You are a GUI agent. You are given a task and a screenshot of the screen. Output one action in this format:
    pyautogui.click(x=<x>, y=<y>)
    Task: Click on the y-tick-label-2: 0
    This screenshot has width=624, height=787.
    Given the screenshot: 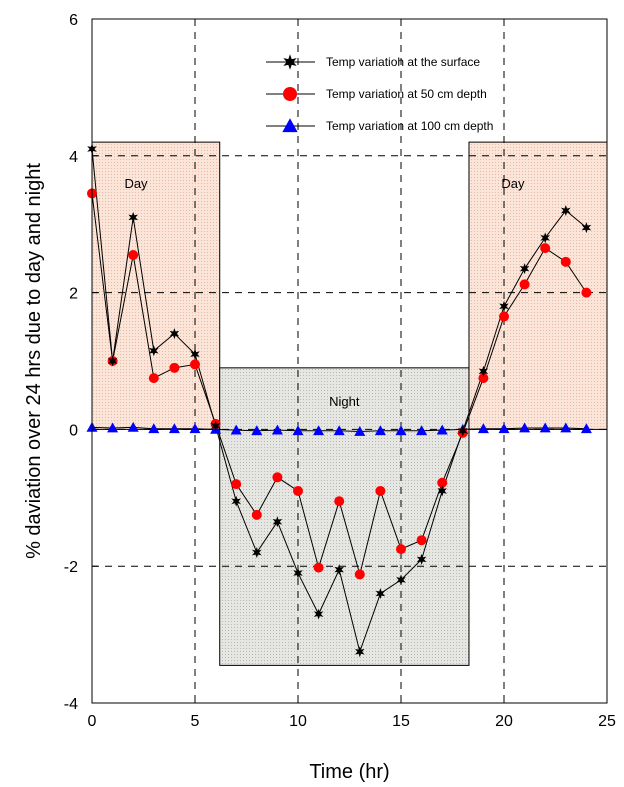 What is the action you would take?
    pyautogui.click(x=73, y=430)
    